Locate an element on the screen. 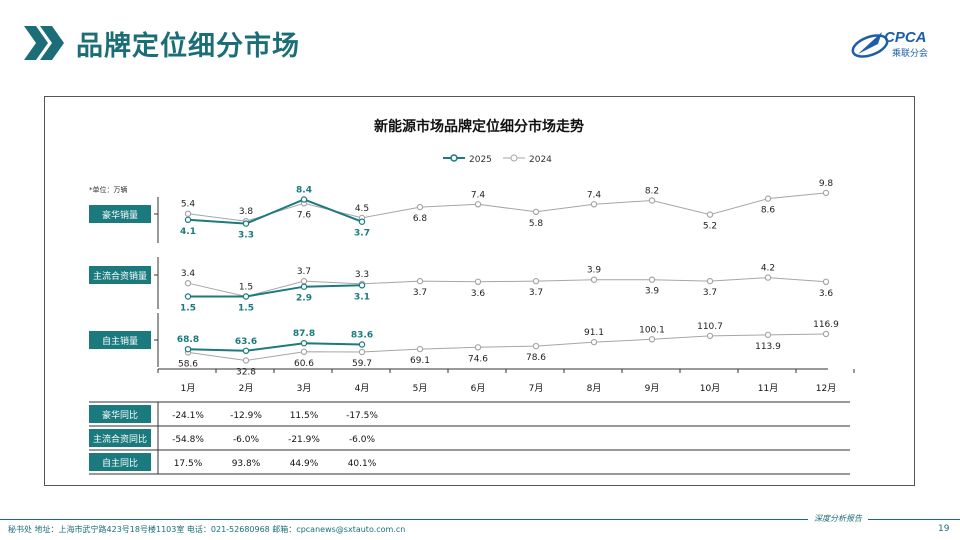 This screenshot has height=540, width=960. data-label-2025: 3.7 is located at coordinates (362, 234).